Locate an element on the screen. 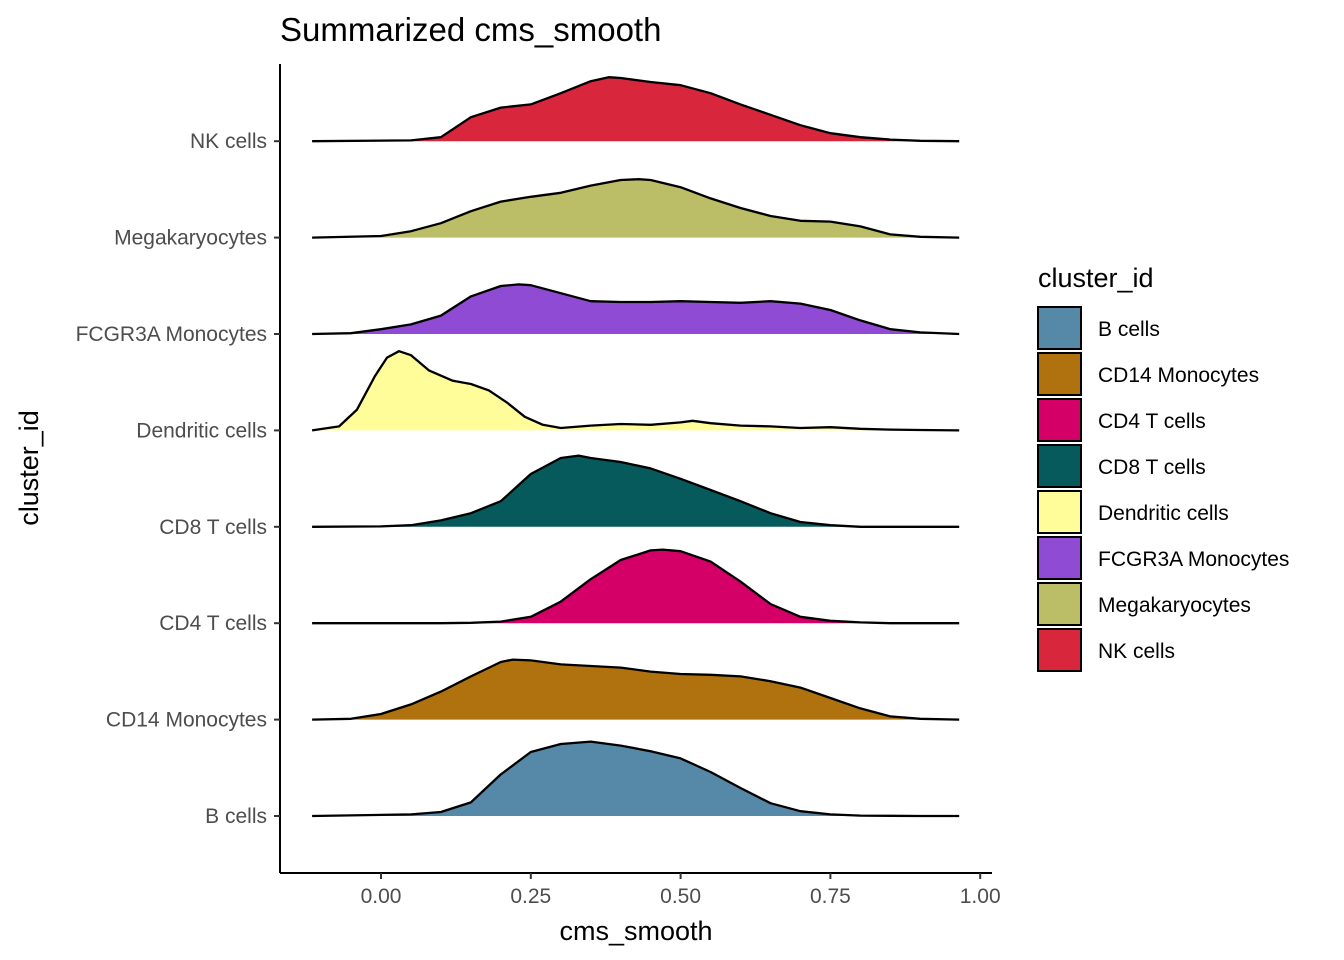 This screenshot has height=960, width=1344. x-tick-label: 0.50 is located at coordinates (680, 896).